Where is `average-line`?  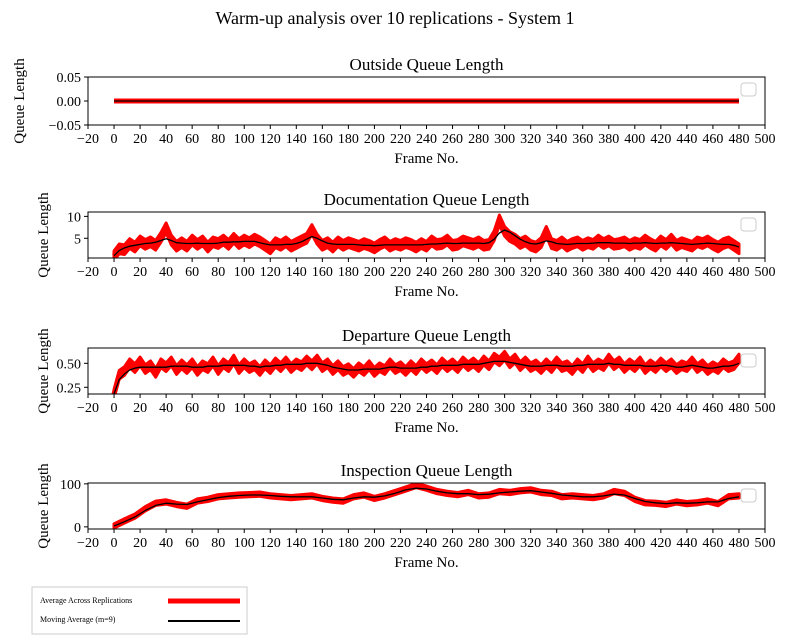
average-line is located at coordinates (426, 506).